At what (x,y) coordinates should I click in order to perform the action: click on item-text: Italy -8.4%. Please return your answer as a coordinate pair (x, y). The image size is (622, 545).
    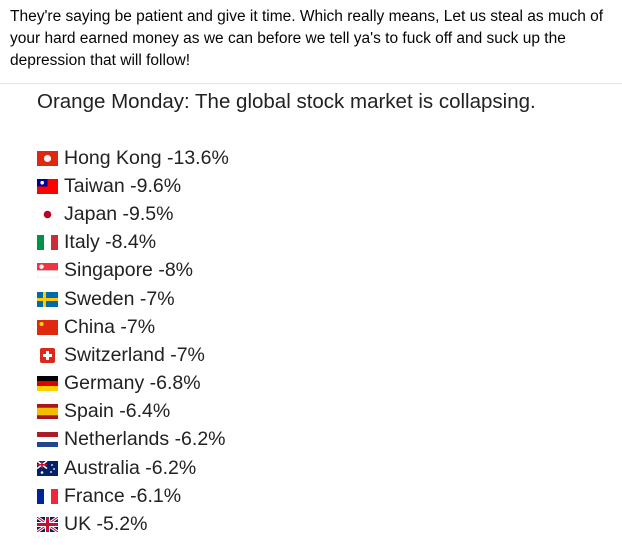
    Looking at the image, I should click on (110, 242).